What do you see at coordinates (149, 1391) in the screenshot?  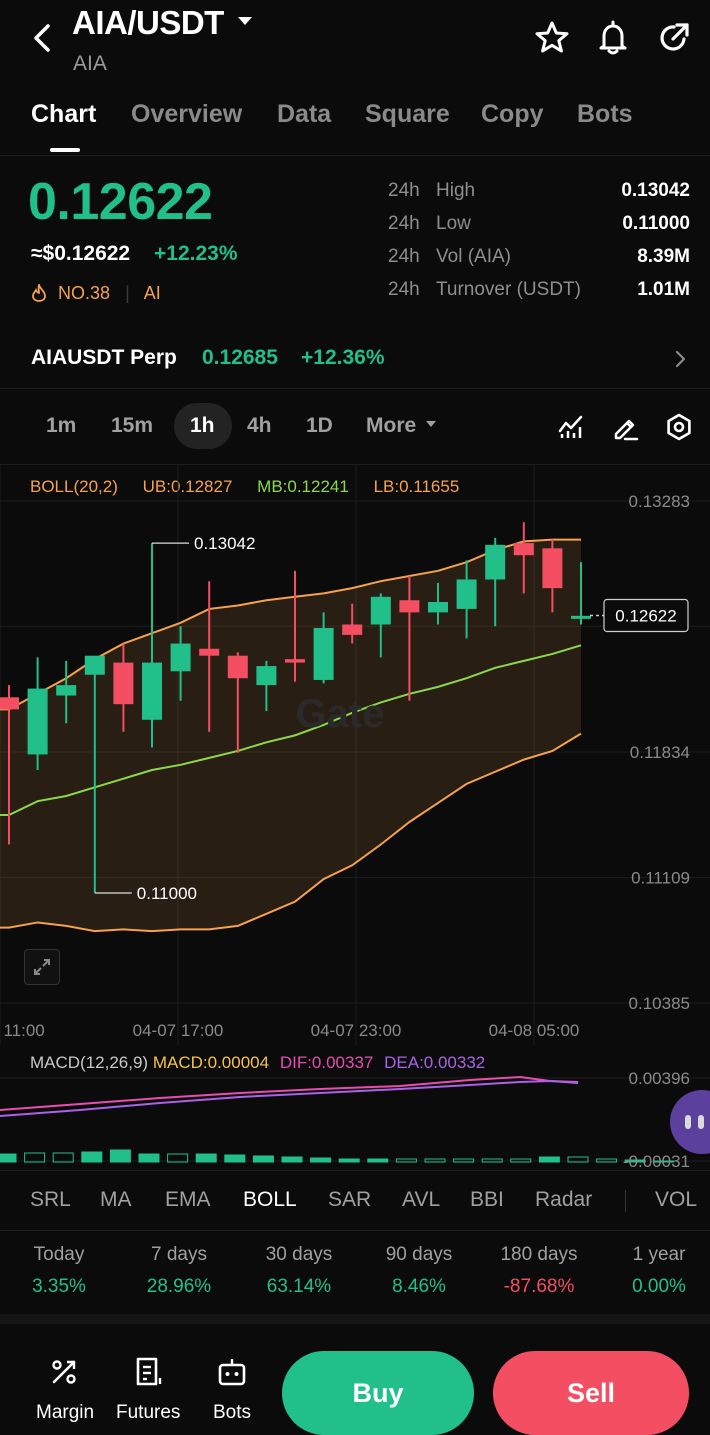 I see `bottom-nav-futures: Futures` at bounding box center [149, 1391].